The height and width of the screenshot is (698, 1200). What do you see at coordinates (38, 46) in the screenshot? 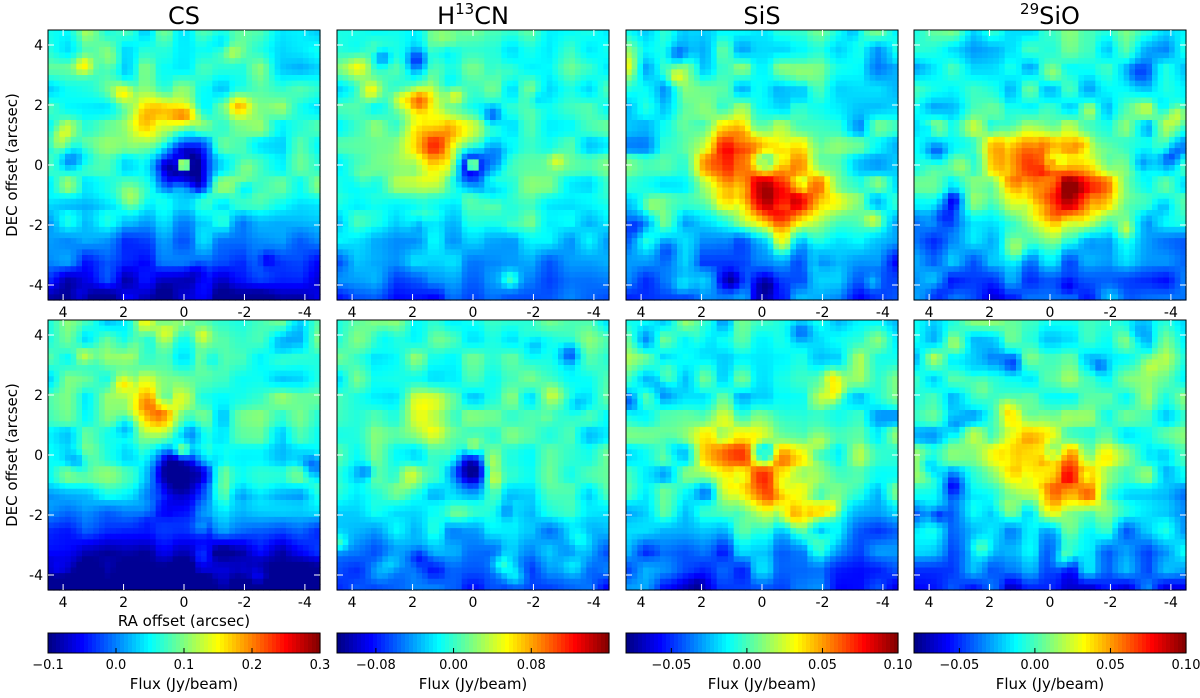
I see `y-tick-label: 4` at bounding box center [38, 46].